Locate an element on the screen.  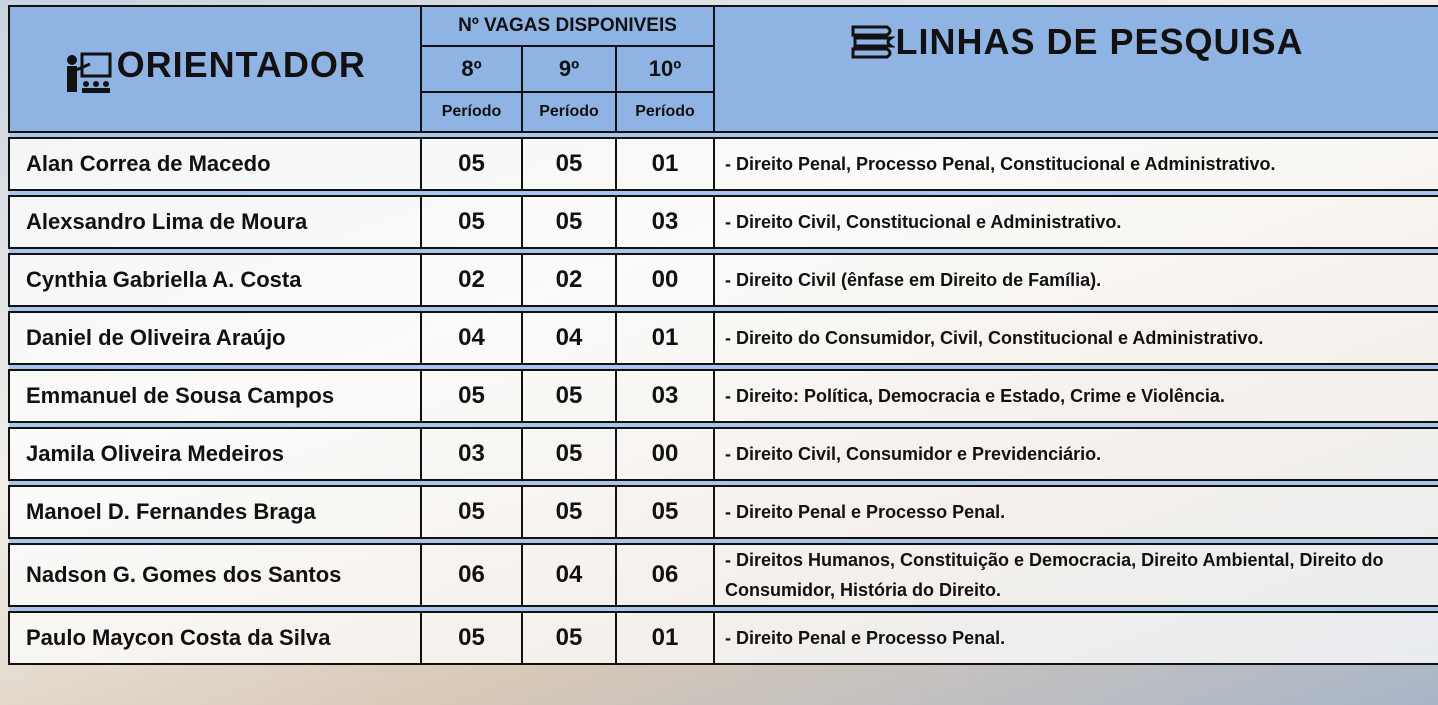
period-number: 10º is located at coordinates (665, 69).